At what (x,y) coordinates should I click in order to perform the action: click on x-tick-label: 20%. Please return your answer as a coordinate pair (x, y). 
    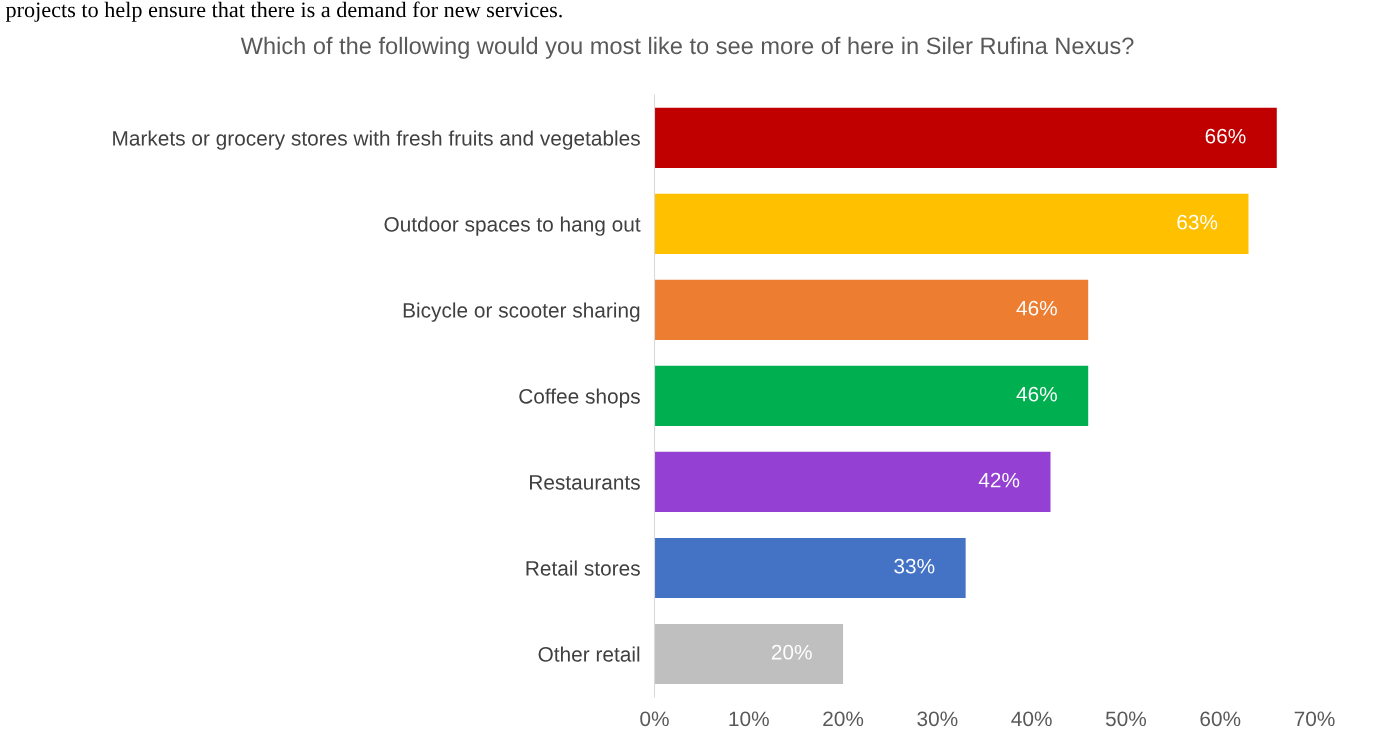
    Looking at the image, I should click on (843, 719).